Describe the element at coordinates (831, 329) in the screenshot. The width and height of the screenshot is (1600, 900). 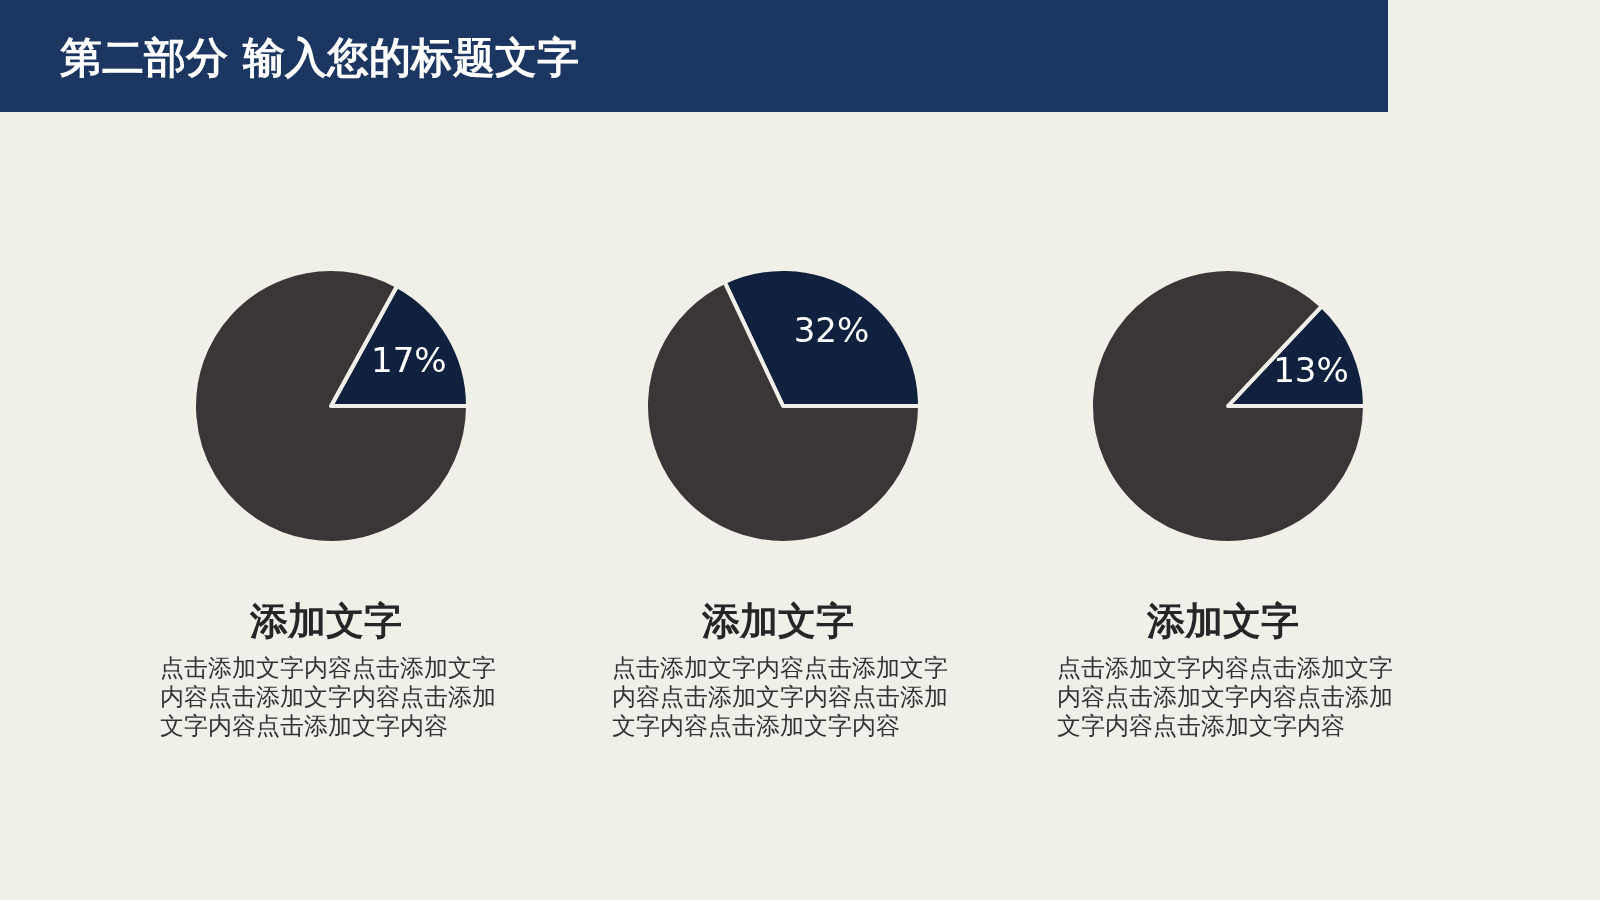
I see `data-label: 32%` at that location.